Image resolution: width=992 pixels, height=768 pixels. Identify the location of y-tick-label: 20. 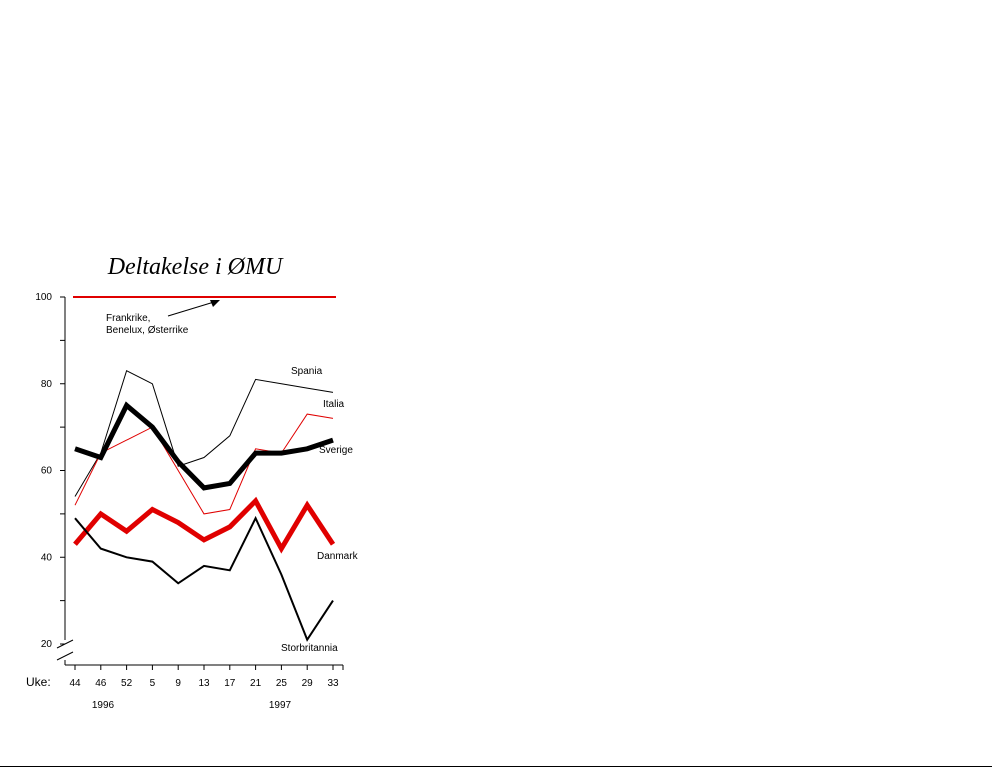
(47, 644).